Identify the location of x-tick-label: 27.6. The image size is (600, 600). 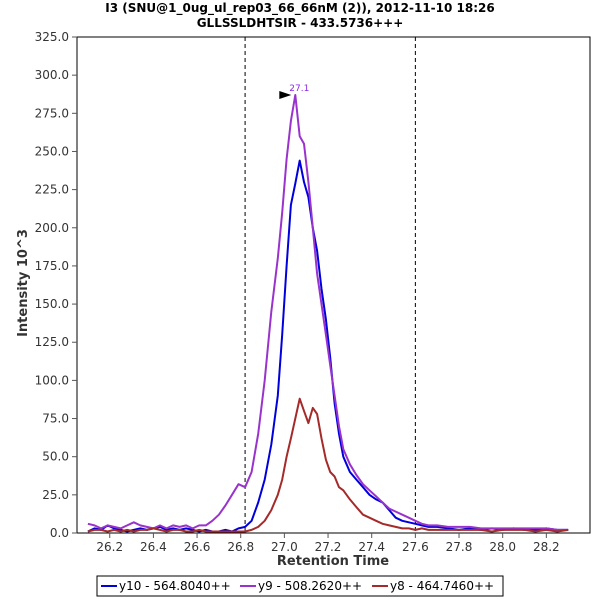
(415, 547).